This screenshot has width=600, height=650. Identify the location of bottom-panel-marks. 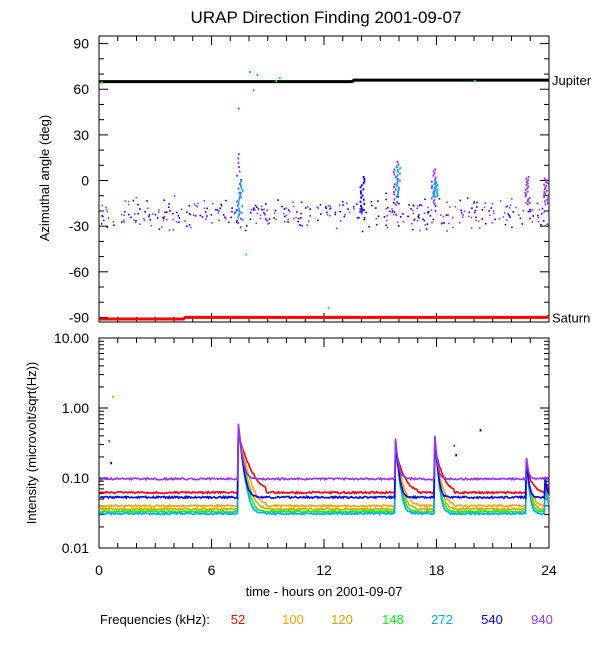
(324, 455).